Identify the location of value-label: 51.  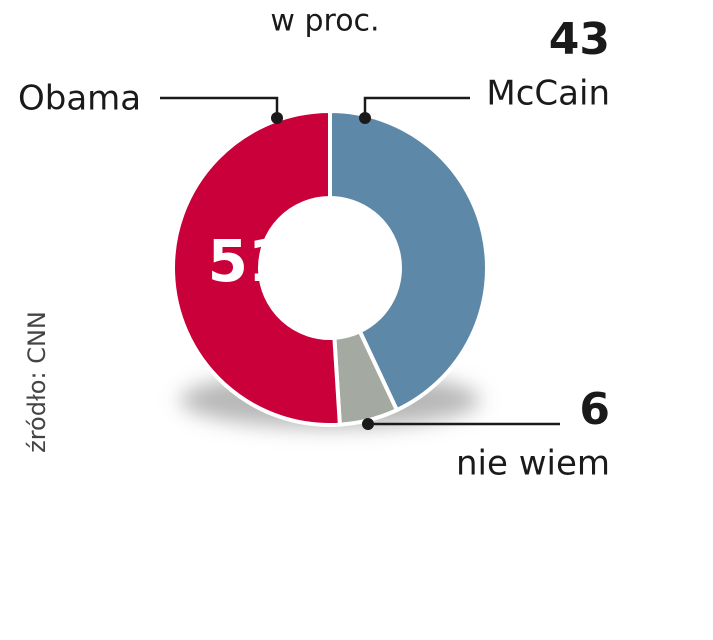
(248, 261).